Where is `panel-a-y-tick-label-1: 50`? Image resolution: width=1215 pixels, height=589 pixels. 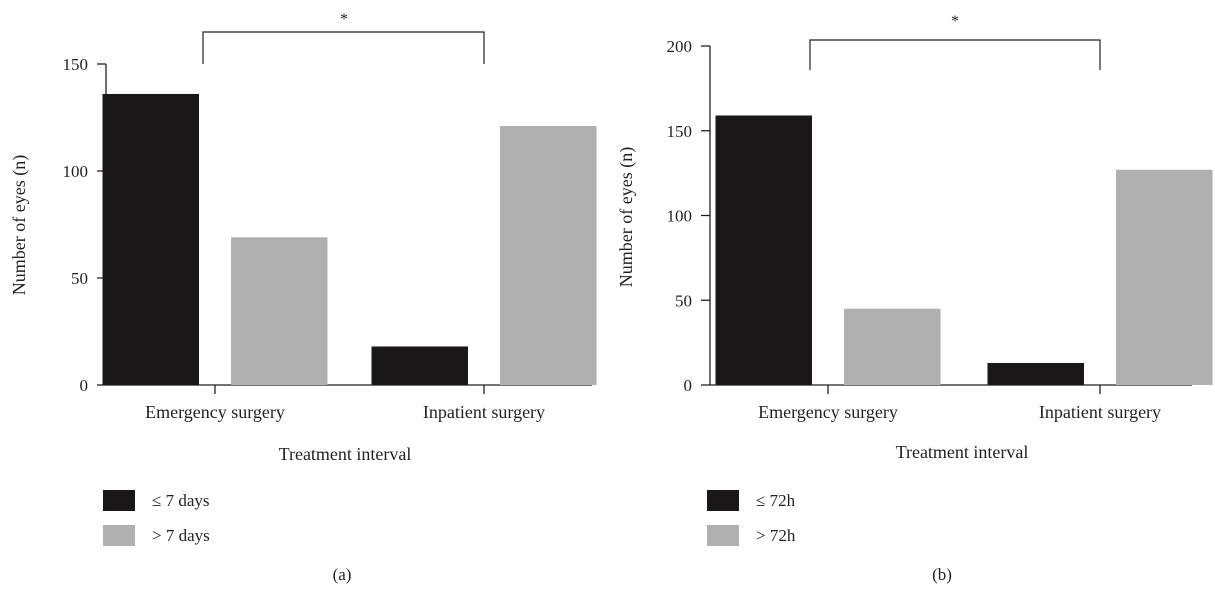
panel-a-y-tick-label-1: 50 is located at coordinates (79, 278).